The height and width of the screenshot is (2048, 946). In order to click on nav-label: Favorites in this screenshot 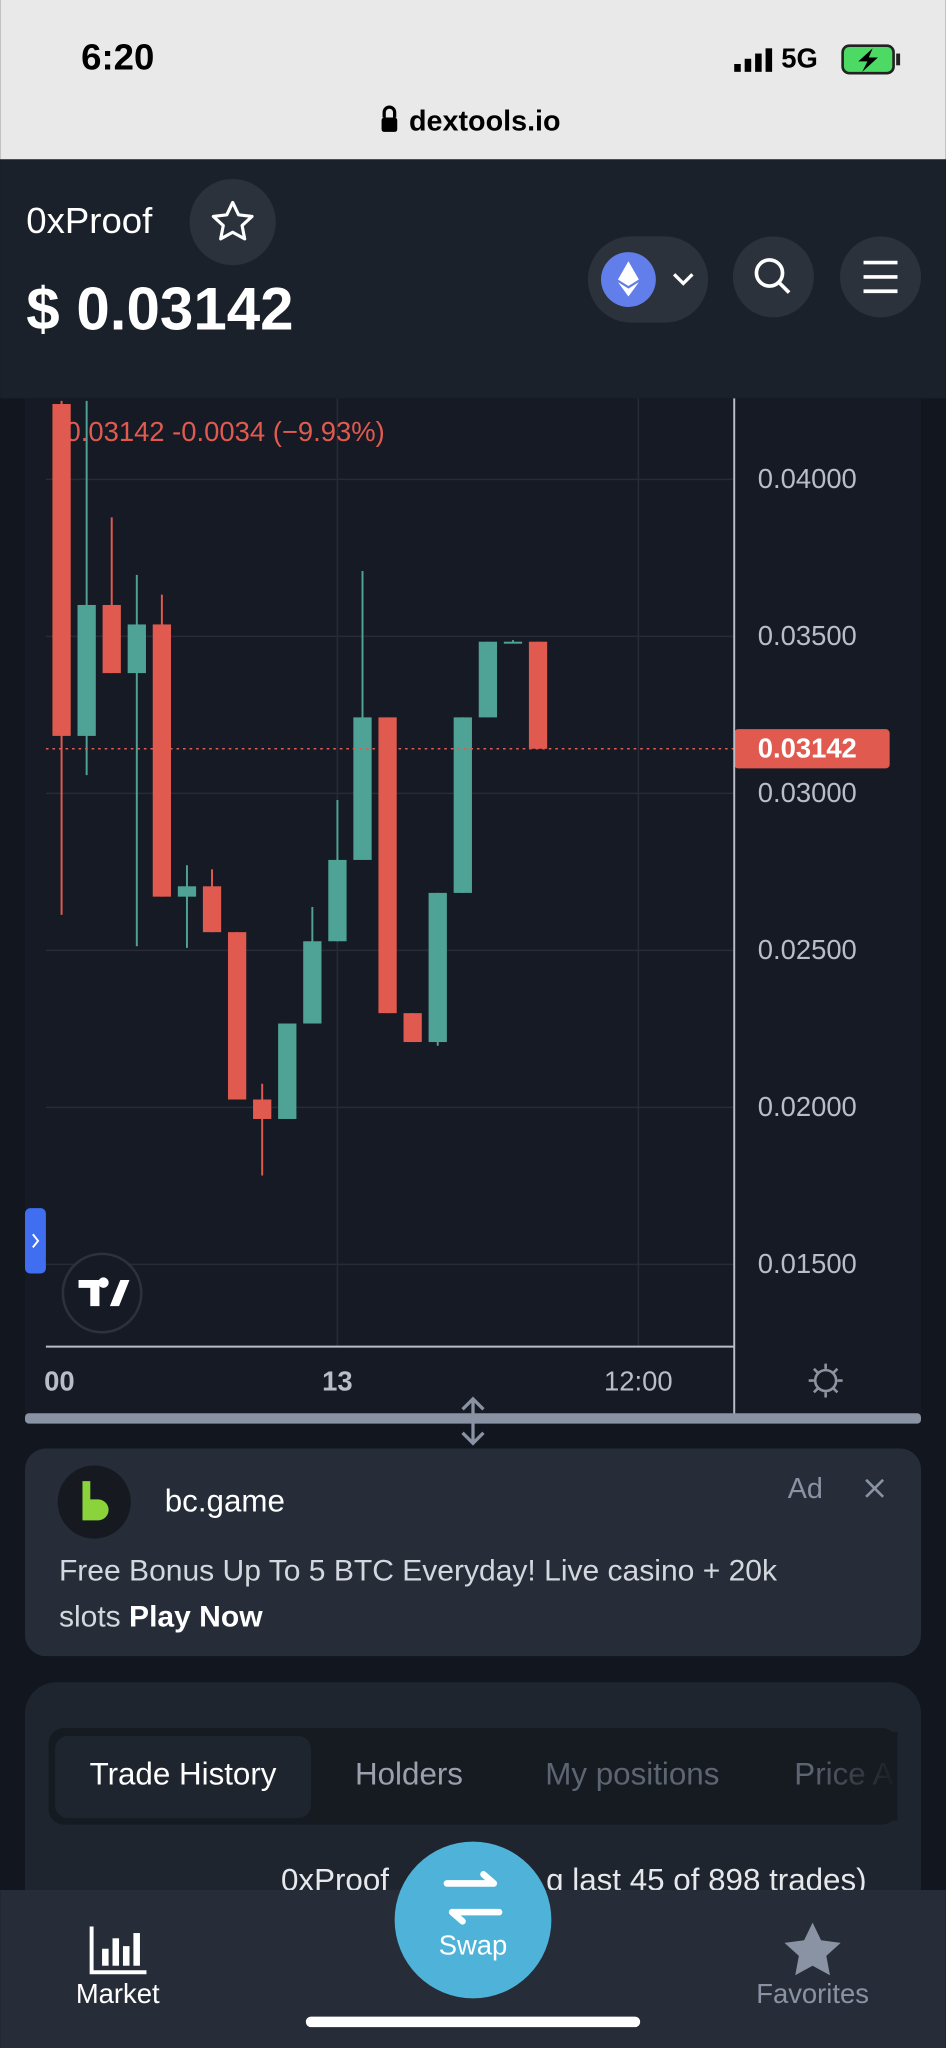, I will do `click(812, 1993)`.